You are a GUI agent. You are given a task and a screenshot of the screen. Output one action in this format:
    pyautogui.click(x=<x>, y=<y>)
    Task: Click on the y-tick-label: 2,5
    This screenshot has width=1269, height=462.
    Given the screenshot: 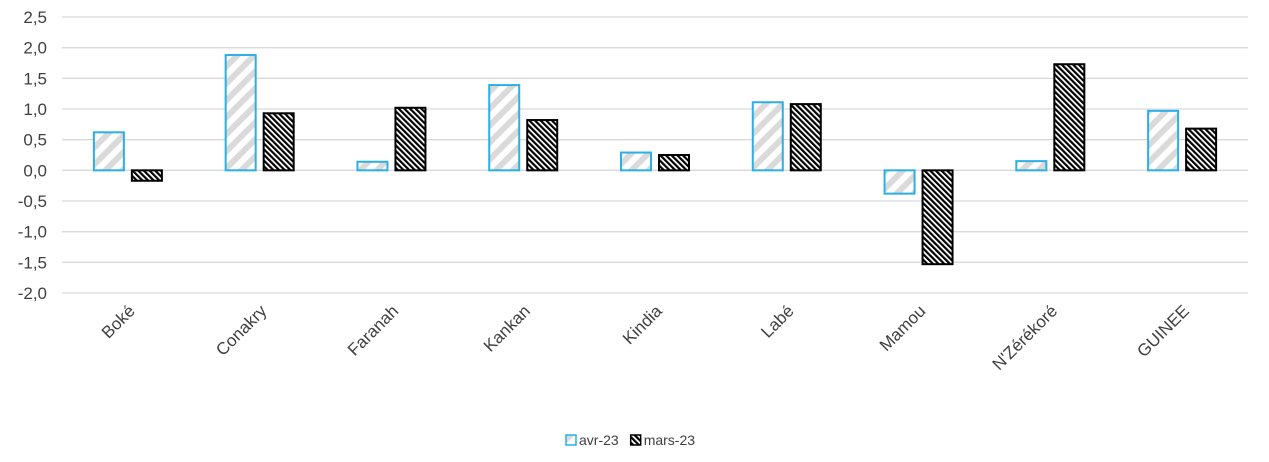 What is the action you would take?
    pyautogui.click(x=35, y=17)
    